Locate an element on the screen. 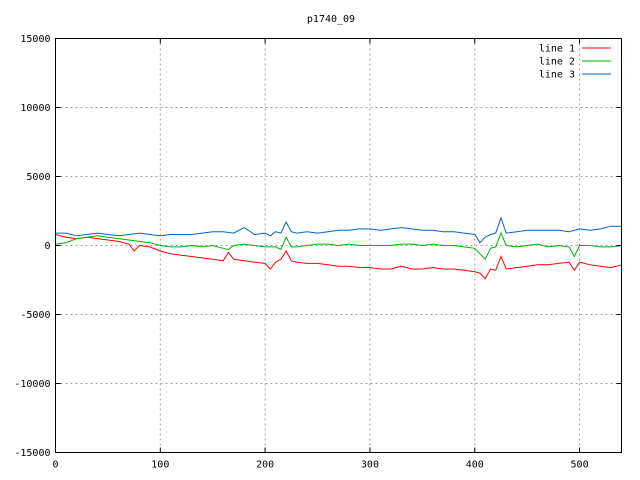 This screenshot has height=480, width=640. legend-label: line 1 is located at coordinates (557, 49).